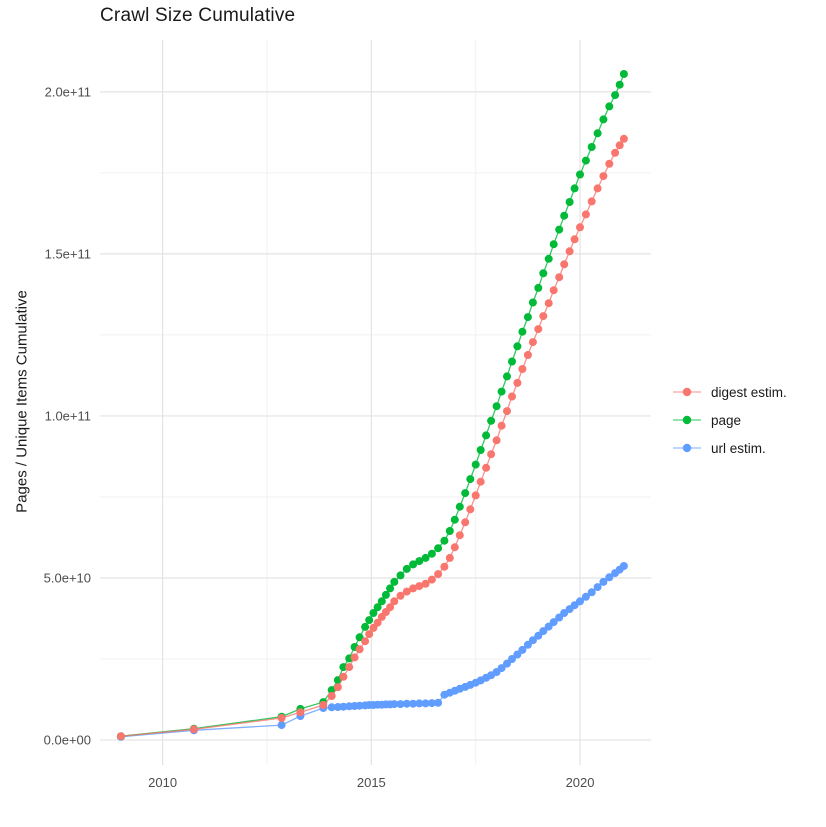 This screenshot has width=826, height=827. What do you see at coordinates (687, 448) in the screenshot?
I see `legend-key-url-icon` at bounding box center [687, 448].